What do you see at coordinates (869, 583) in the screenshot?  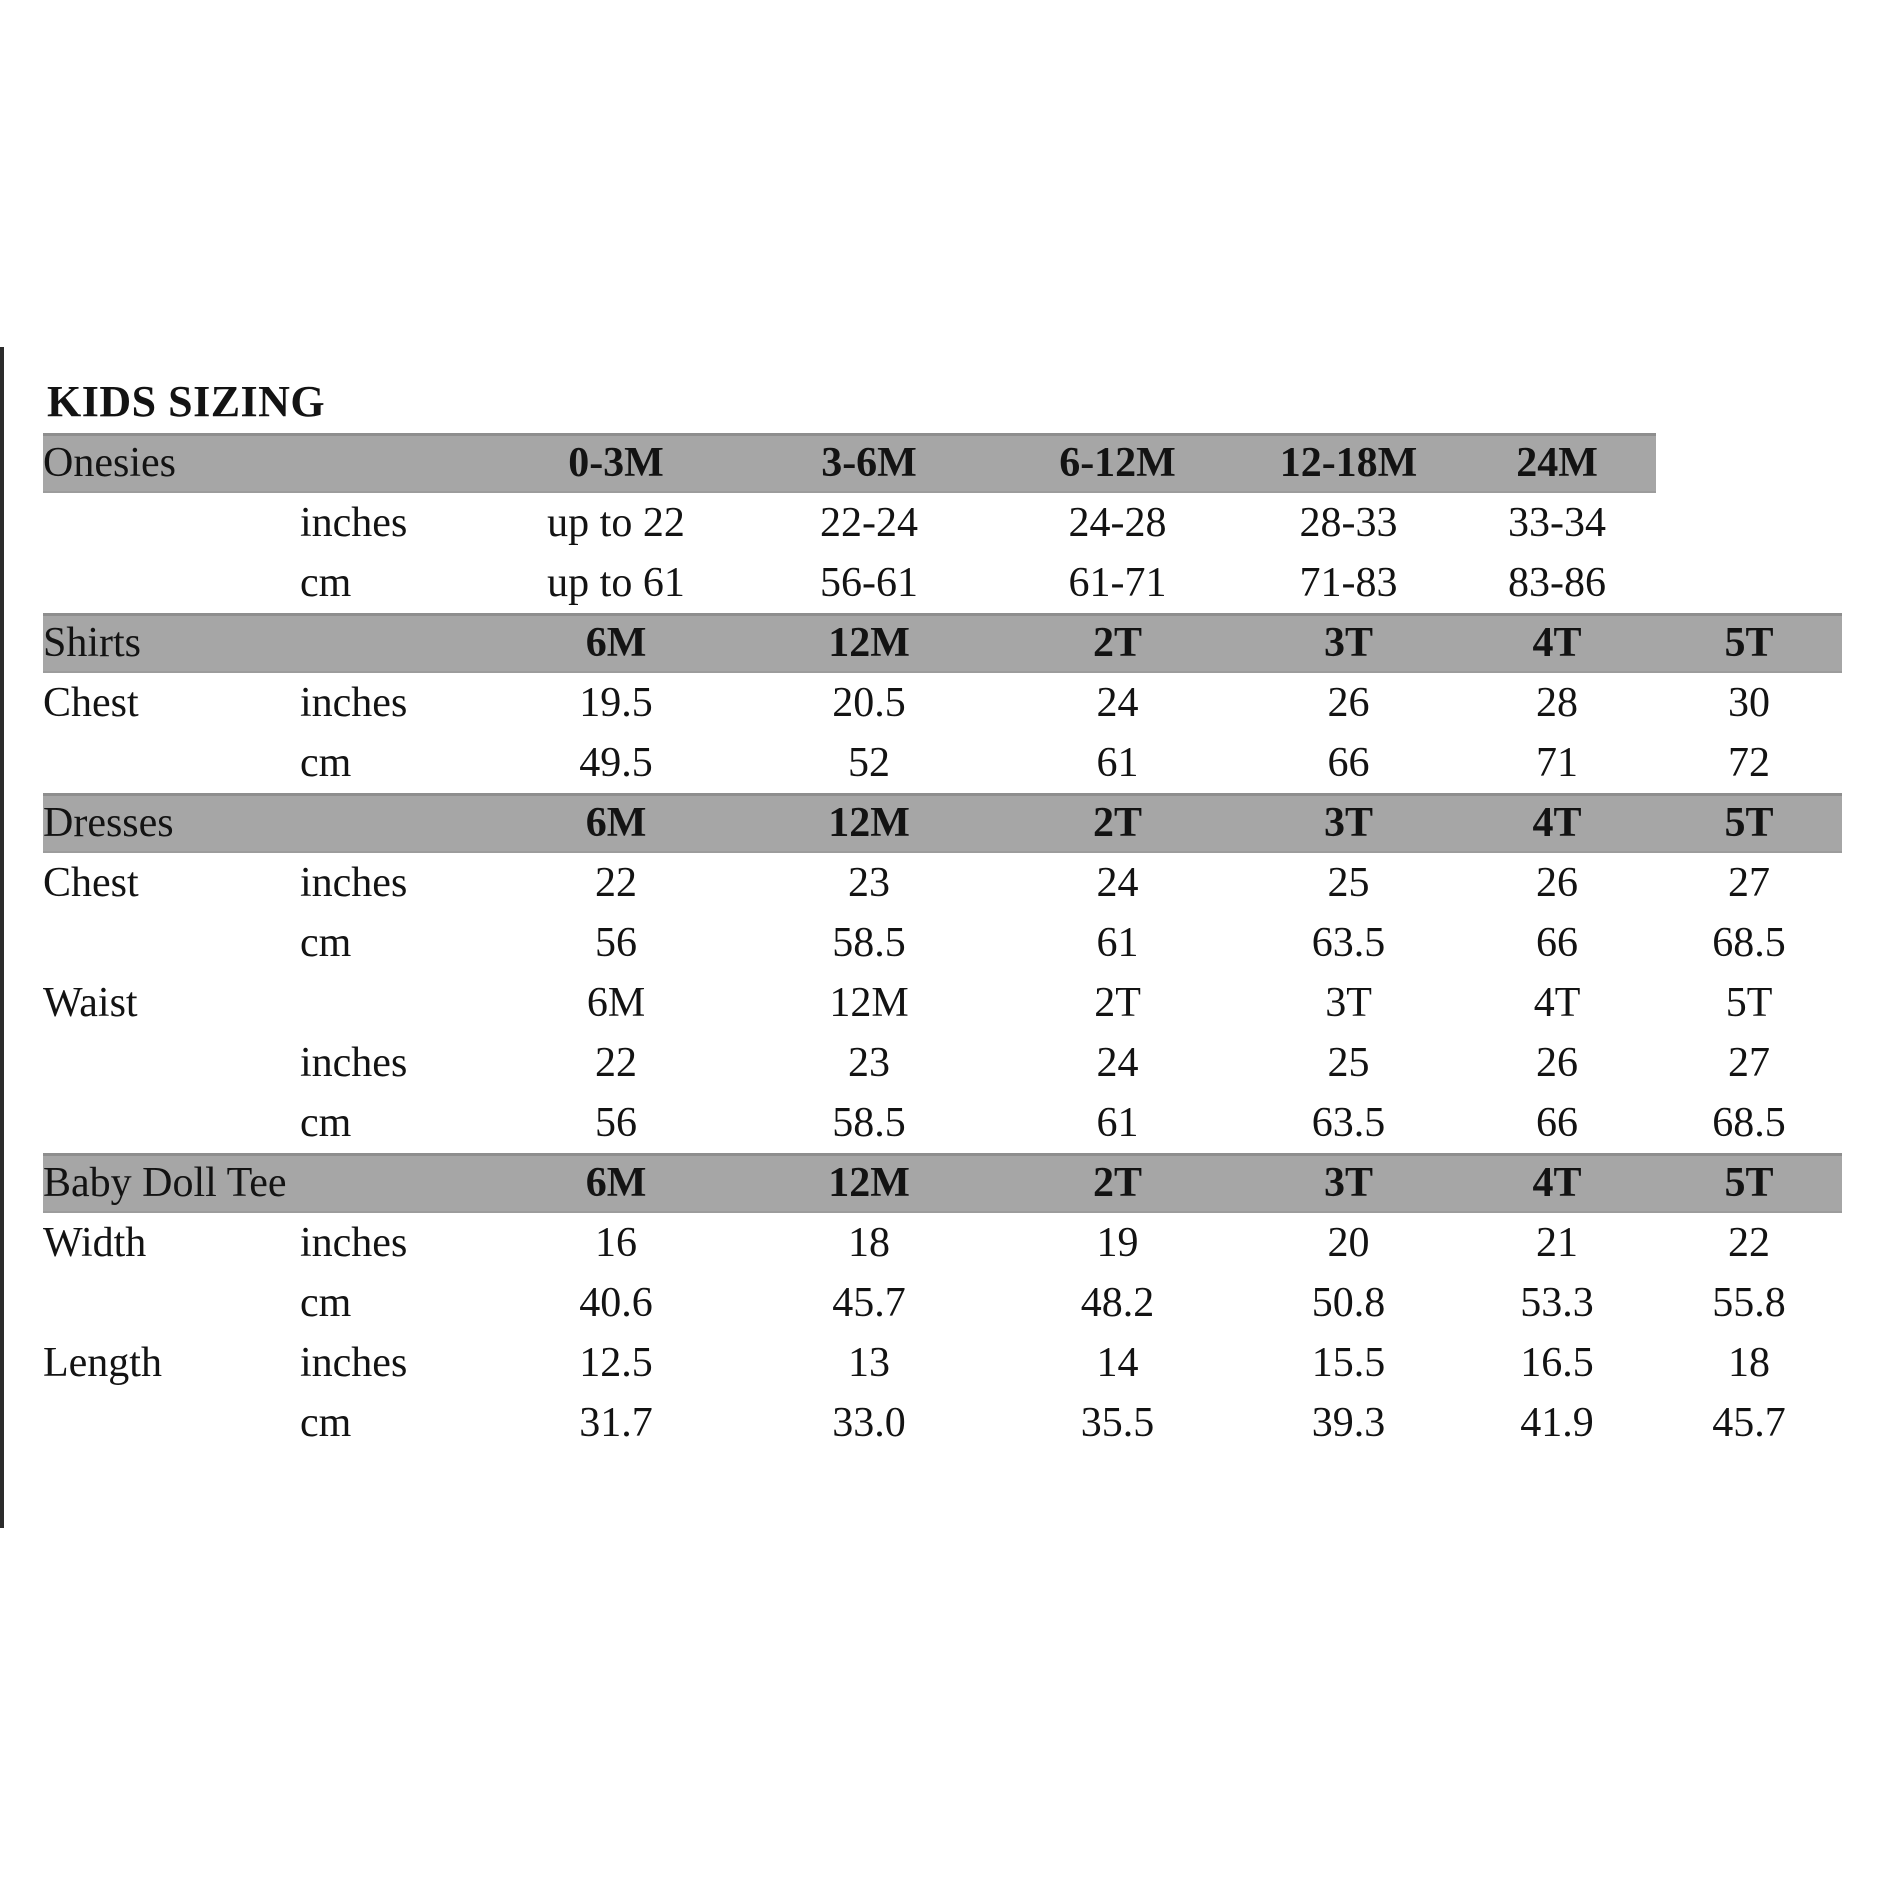 I see `value-cell: 56-61` at bounding box center [869, 583].